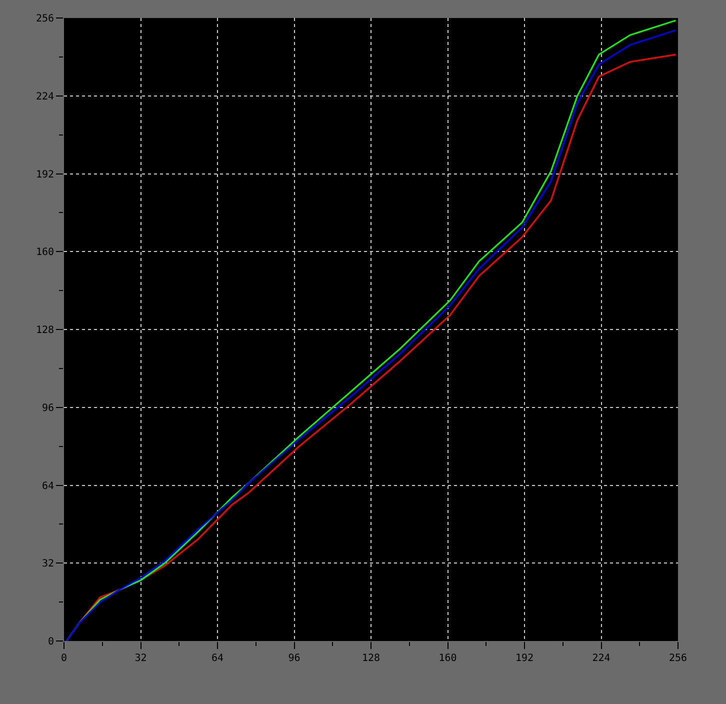  I want to click on x-tick-label: 0, so click(64, 658).